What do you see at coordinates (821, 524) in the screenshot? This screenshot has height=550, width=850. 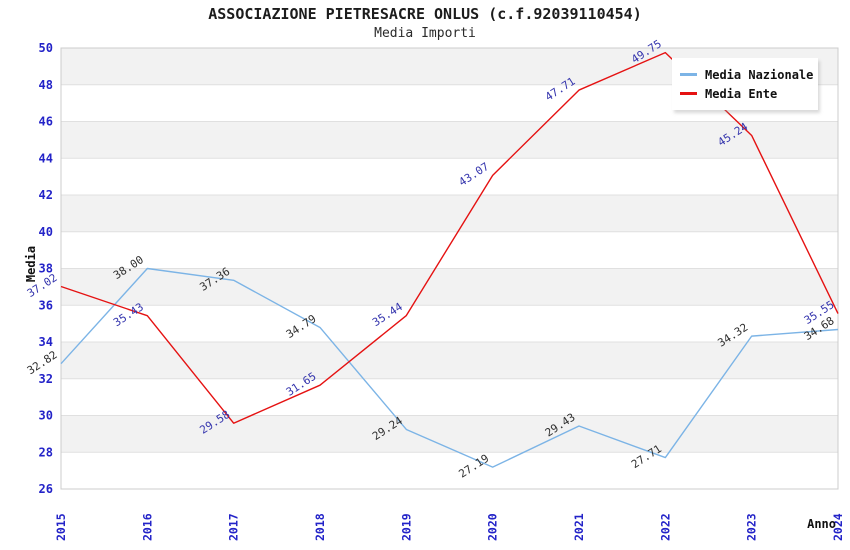 I see `x-axis-title: Anno` at bounding box center [821, 524].